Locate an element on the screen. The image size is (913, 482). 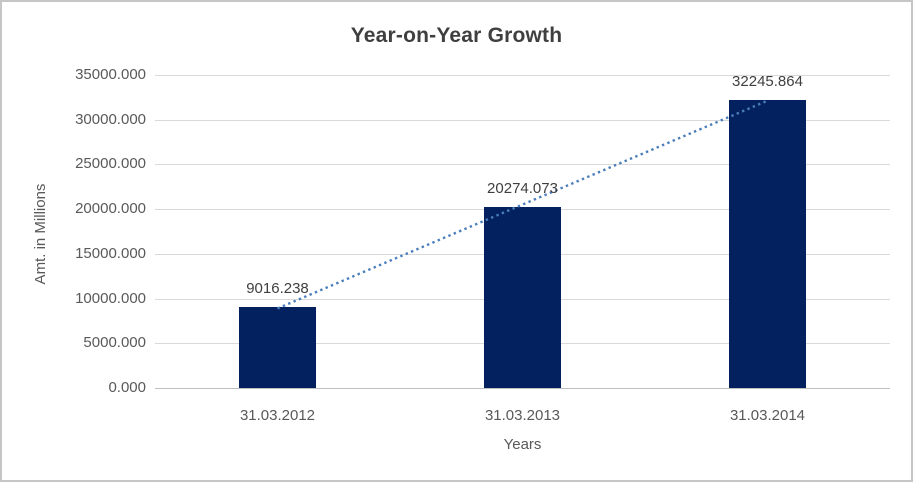
x-axis-title: Years is located at coordinates (522, 444).